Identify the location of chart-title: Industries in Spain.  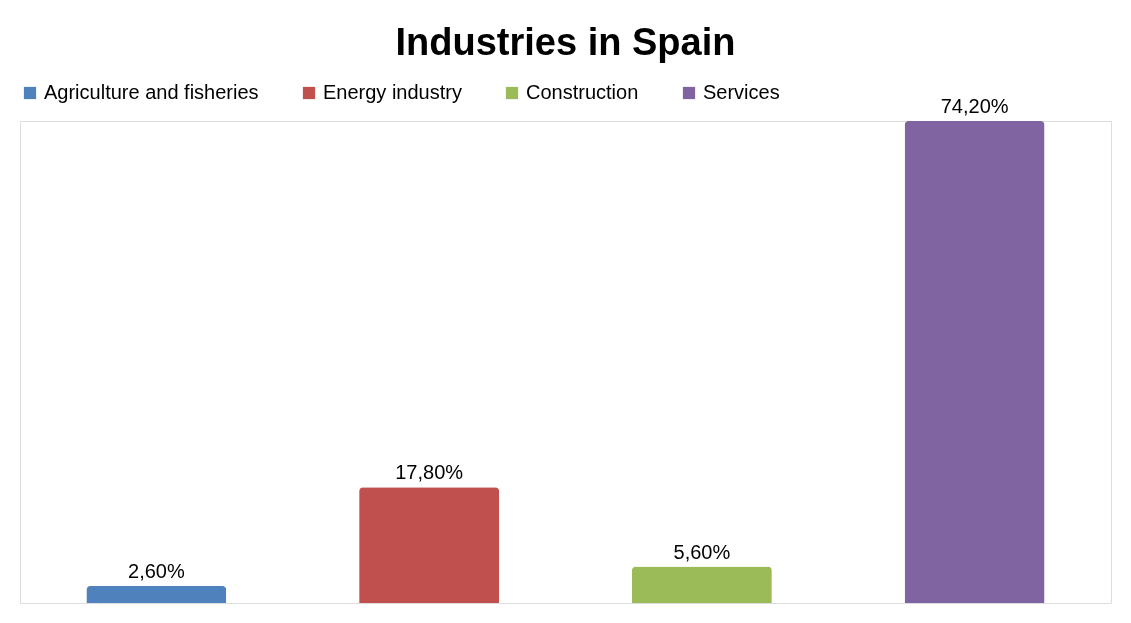
(565, 42).